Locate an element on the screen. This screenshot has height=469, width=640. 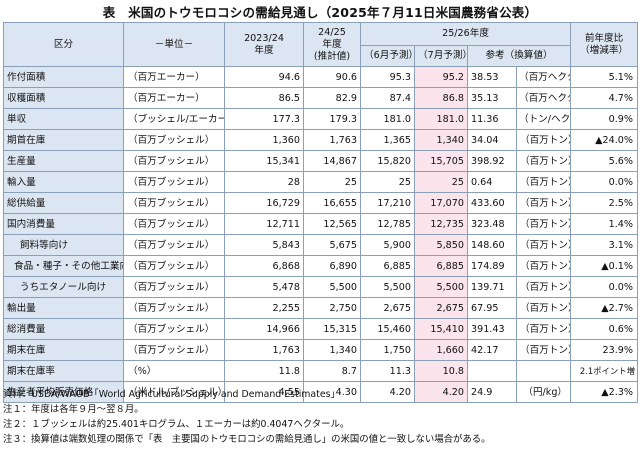
value-2023-24: 16,729 is located at coordinates (264, 203).